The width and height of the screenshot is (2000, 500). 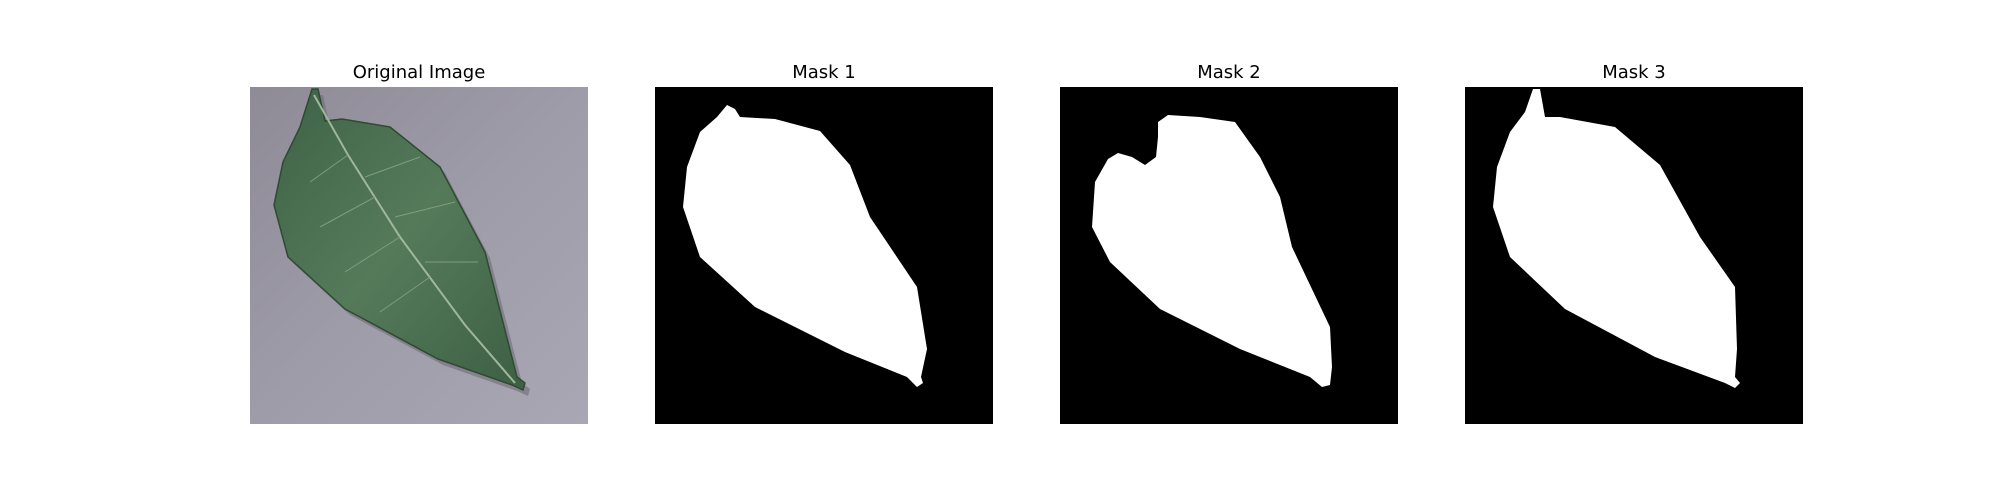 I want to click on original-image, so click(x=419, y=255).